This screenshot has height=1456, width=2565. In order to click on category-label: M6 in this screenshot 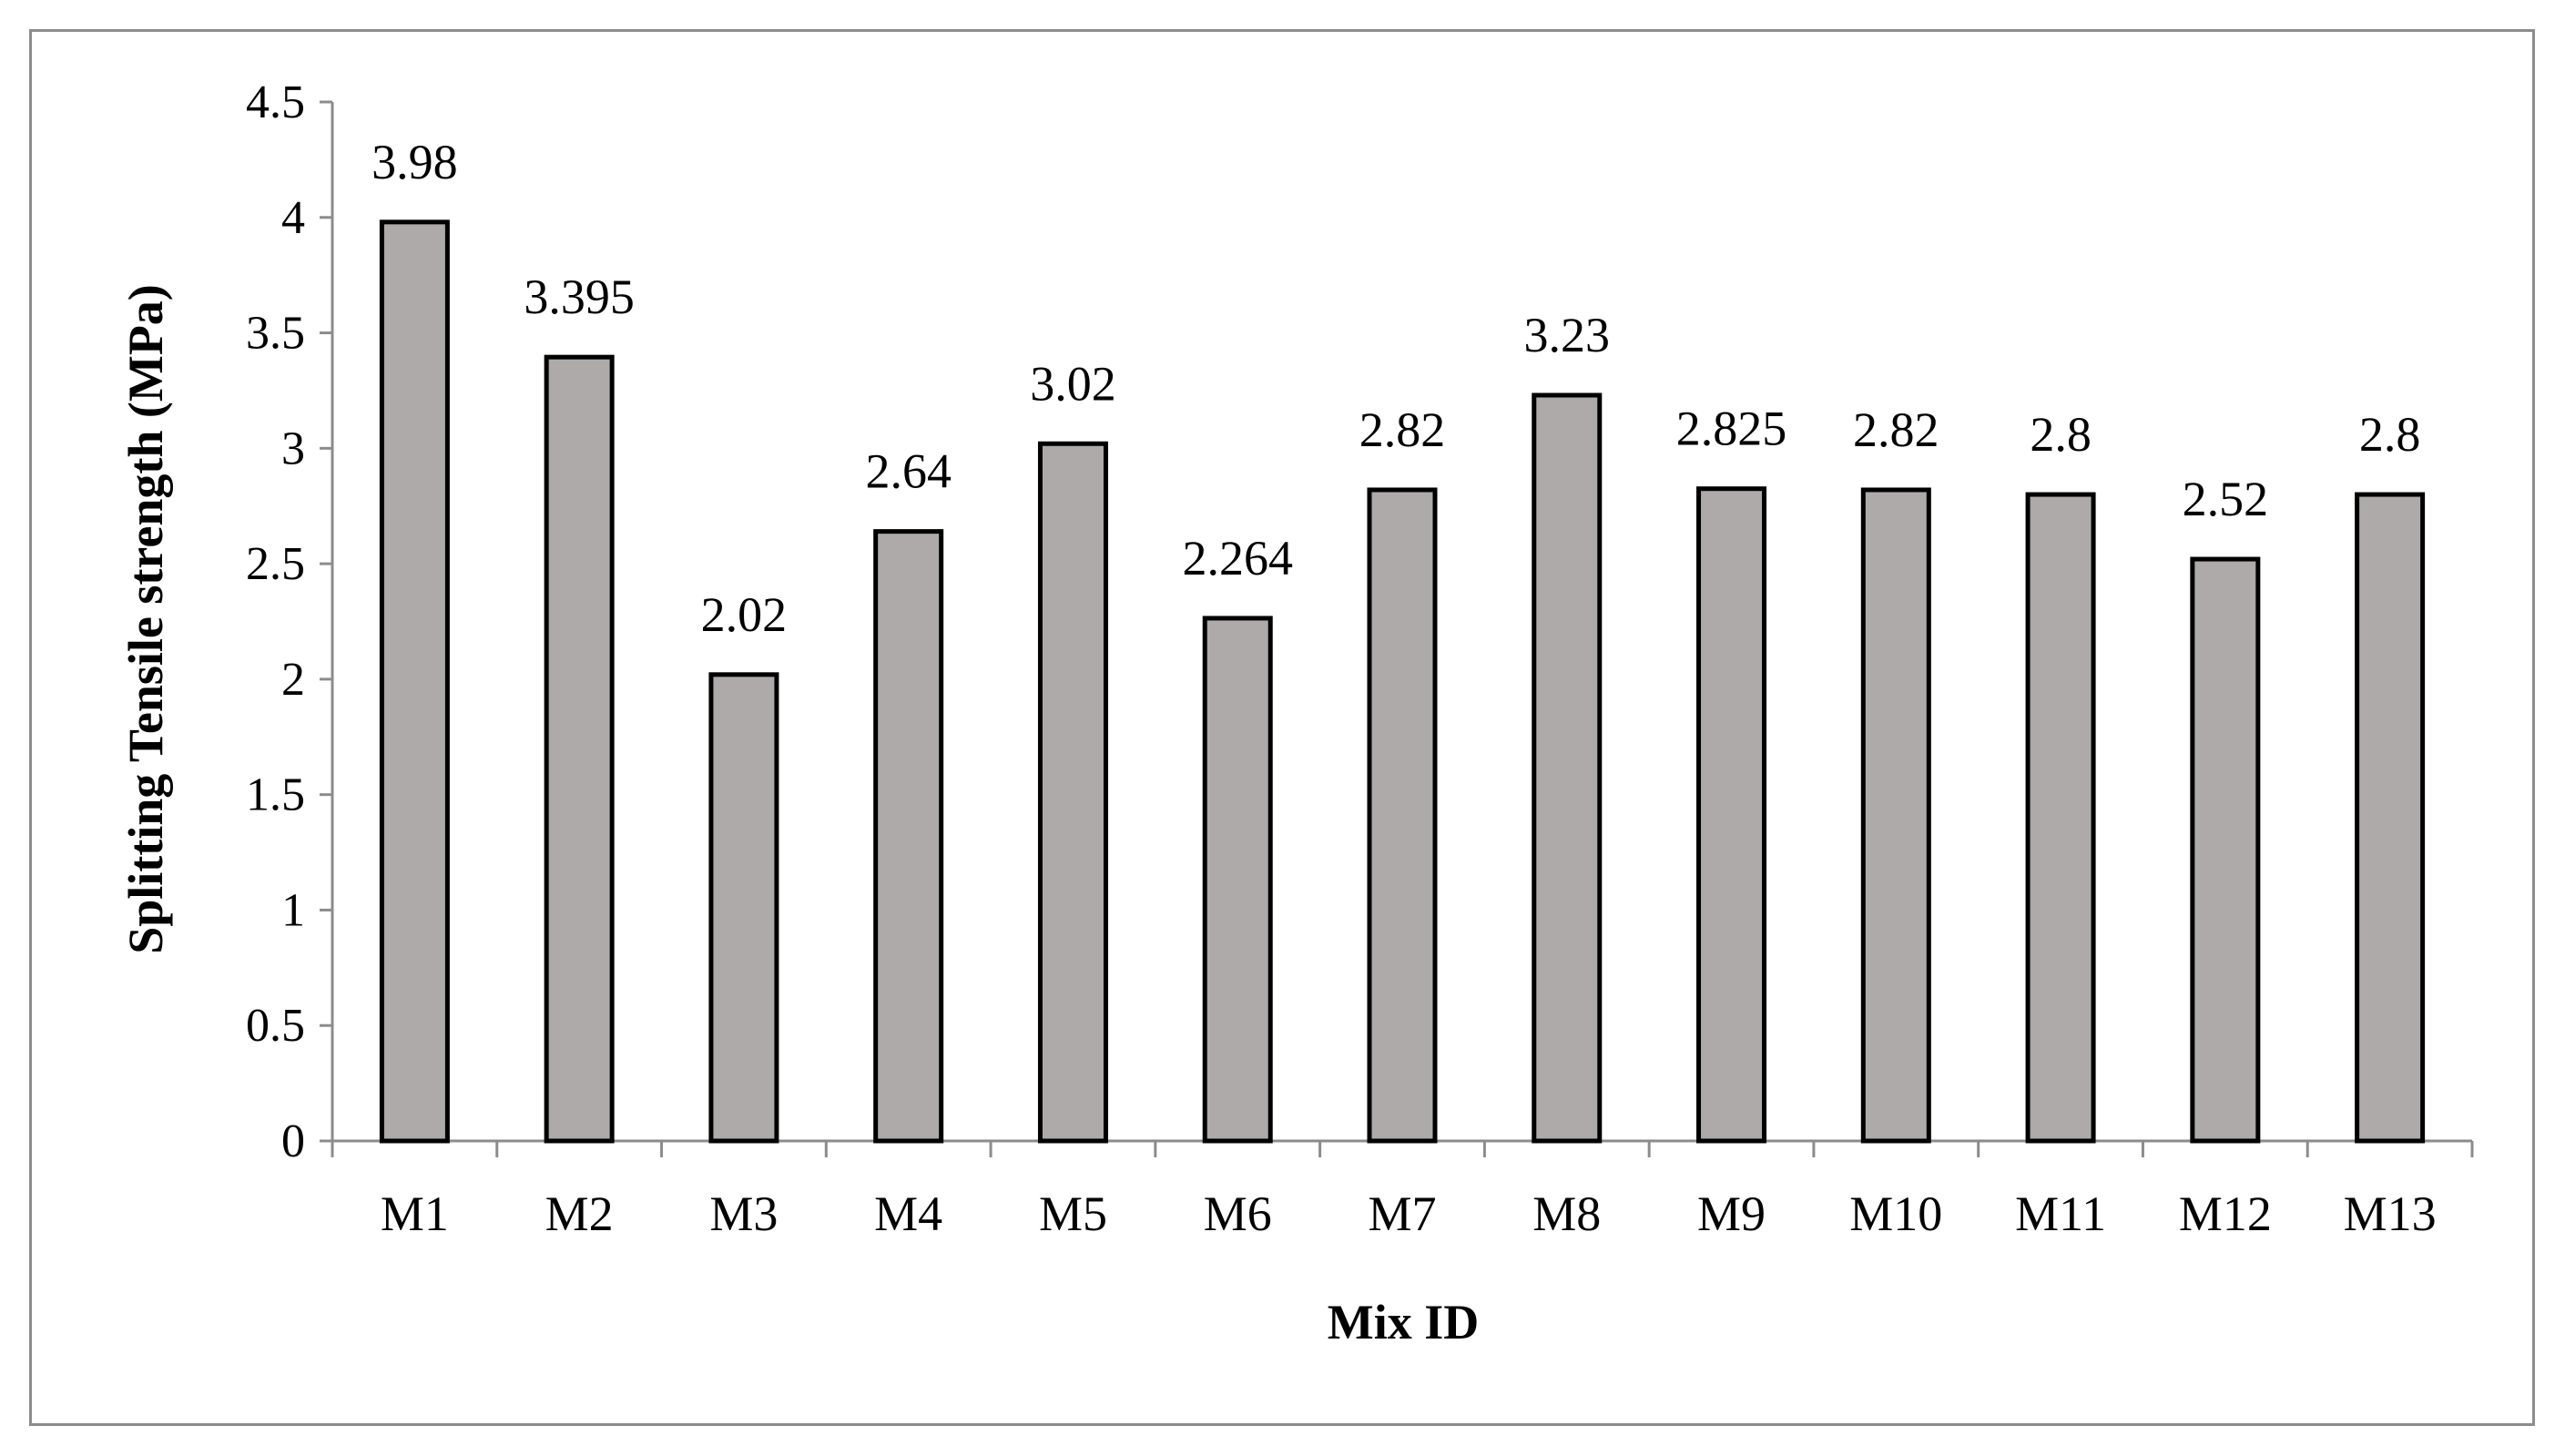, I will do `click(1238, 1213)`.